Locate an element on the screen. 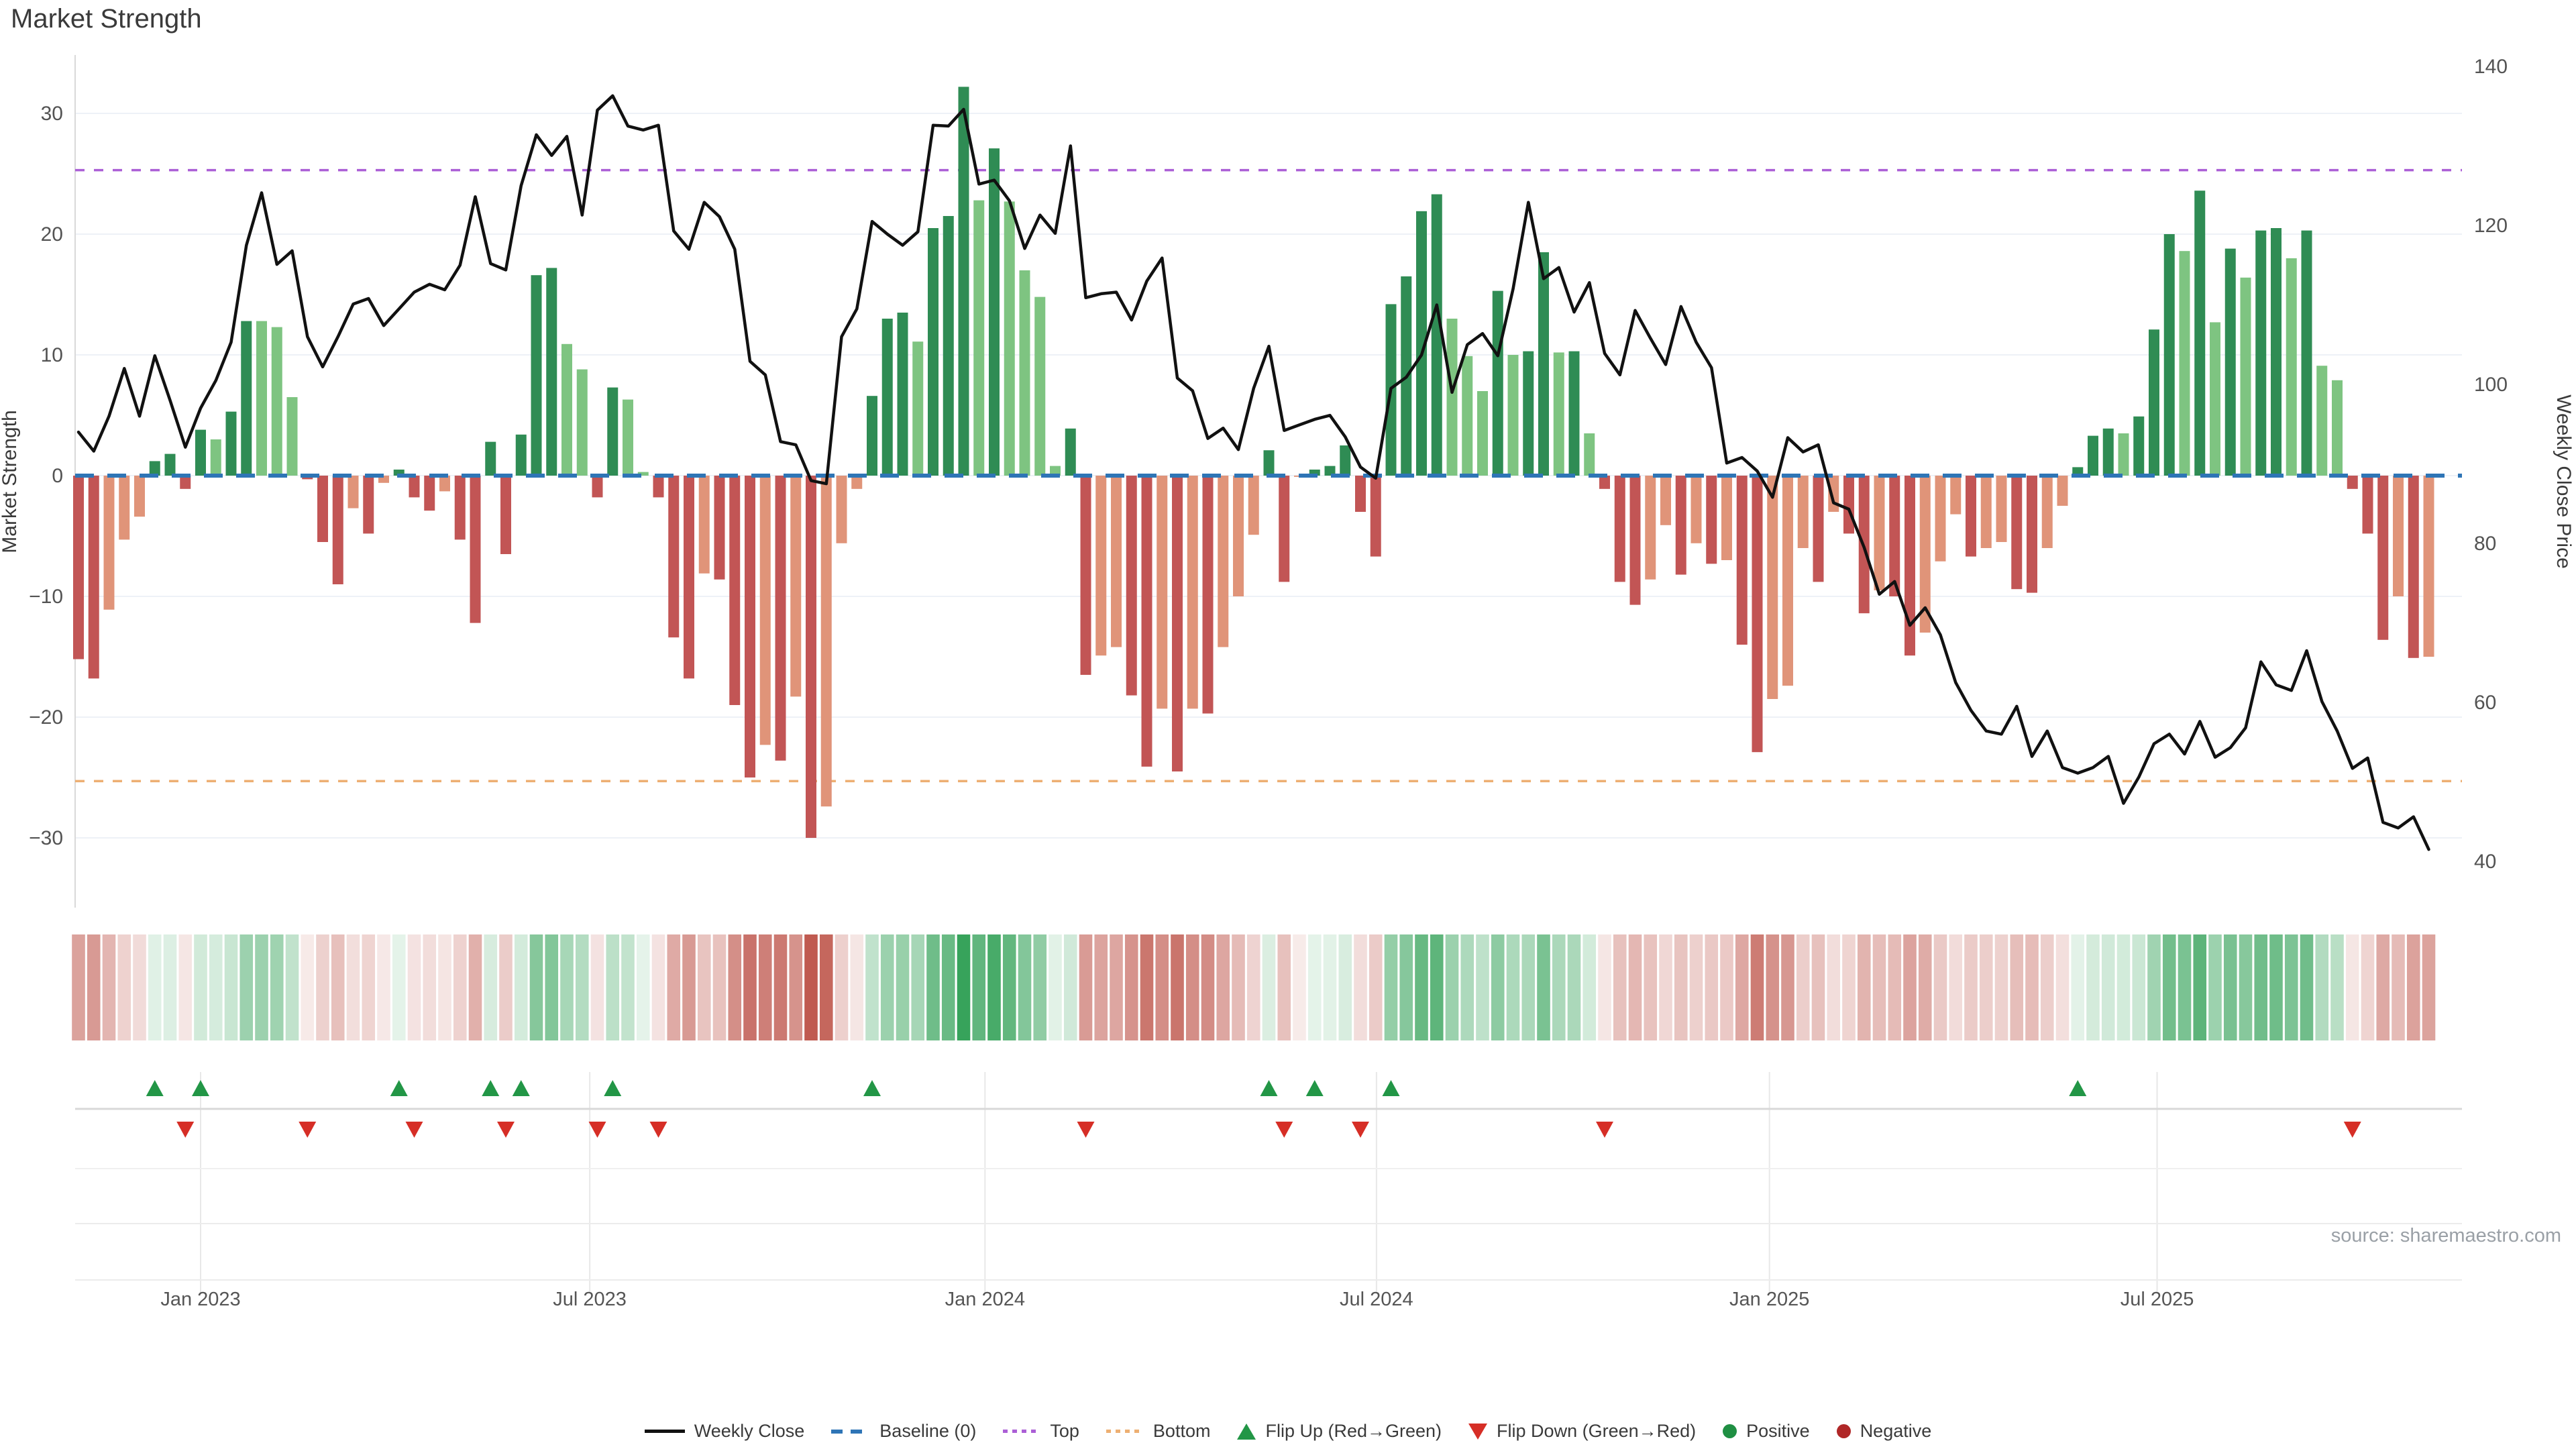 This screenshot has width=2576, height=1449. legend-item-negative: Negative is located at coordinates (1884, 1431).